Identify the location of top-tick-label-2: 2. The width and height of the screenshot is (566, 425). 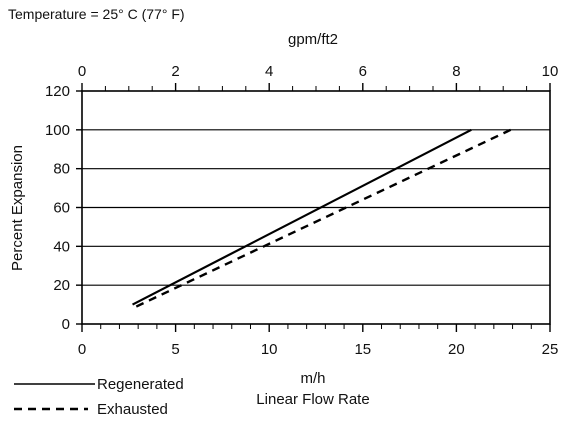
(175, 71).